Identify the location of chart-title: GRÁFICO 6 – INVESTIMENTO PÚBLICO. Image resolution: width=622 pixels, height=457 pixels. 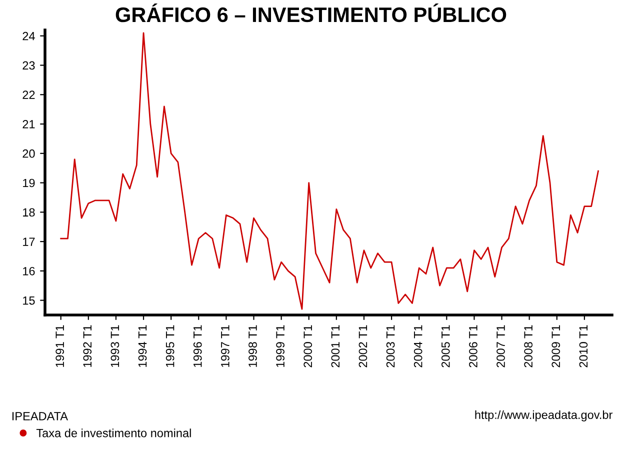
(311, 12).